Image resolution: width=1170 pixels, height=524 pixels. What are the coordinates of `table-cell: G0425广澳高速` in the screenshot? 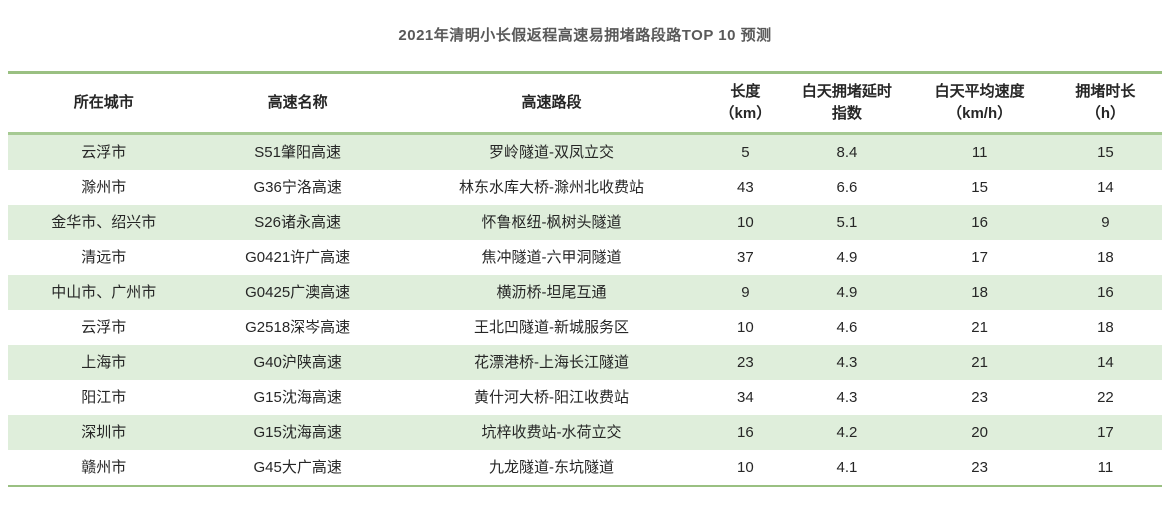 It's located at (298, 292).